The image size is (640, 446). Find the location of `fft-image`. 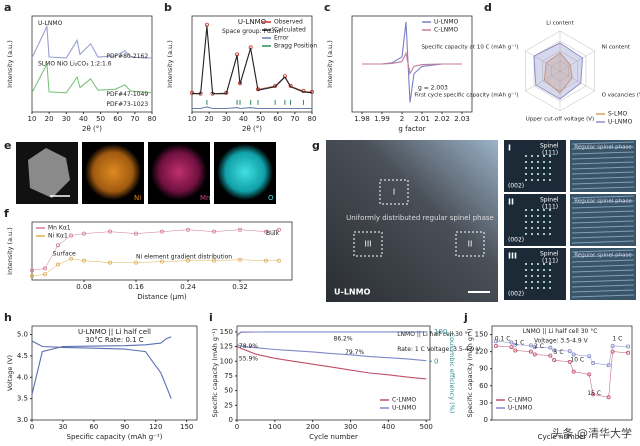

fft-image is located at coordinates (535, 274).